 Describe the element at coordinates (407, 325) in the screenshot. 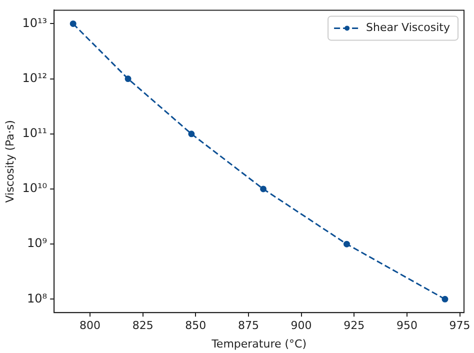

I see `x-tick-label: 950` at that location.